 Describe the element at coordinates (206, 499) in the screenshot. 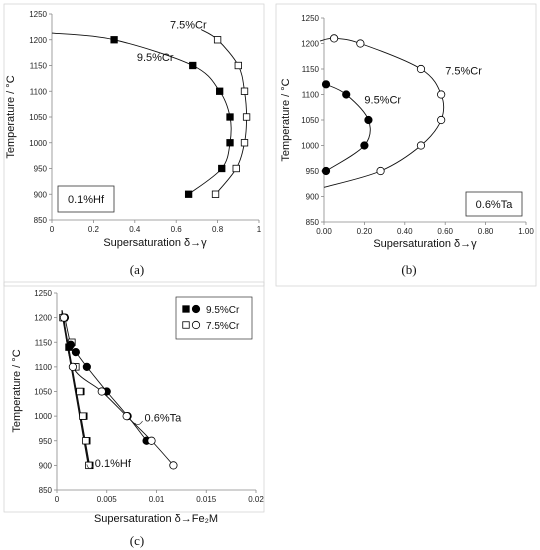

I see `x-tick-label: 0.015` at that location.